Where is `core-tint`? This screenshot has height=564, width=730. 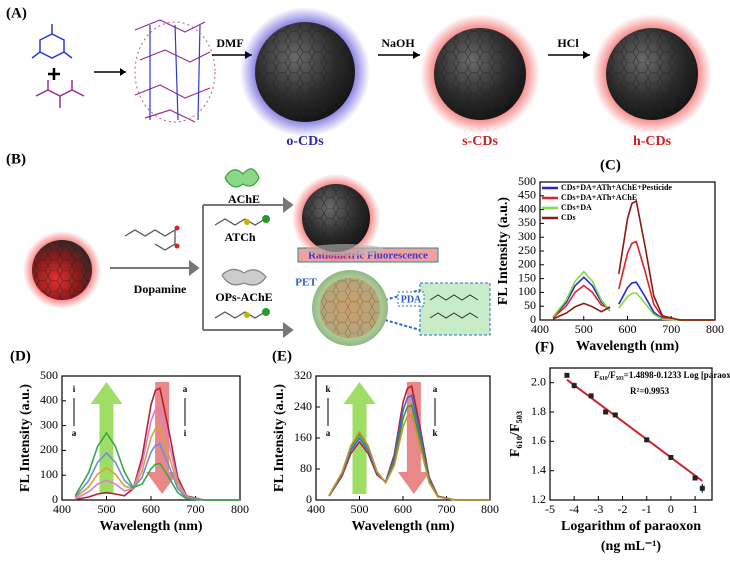
core-tint is located at coordinates (350, 308).